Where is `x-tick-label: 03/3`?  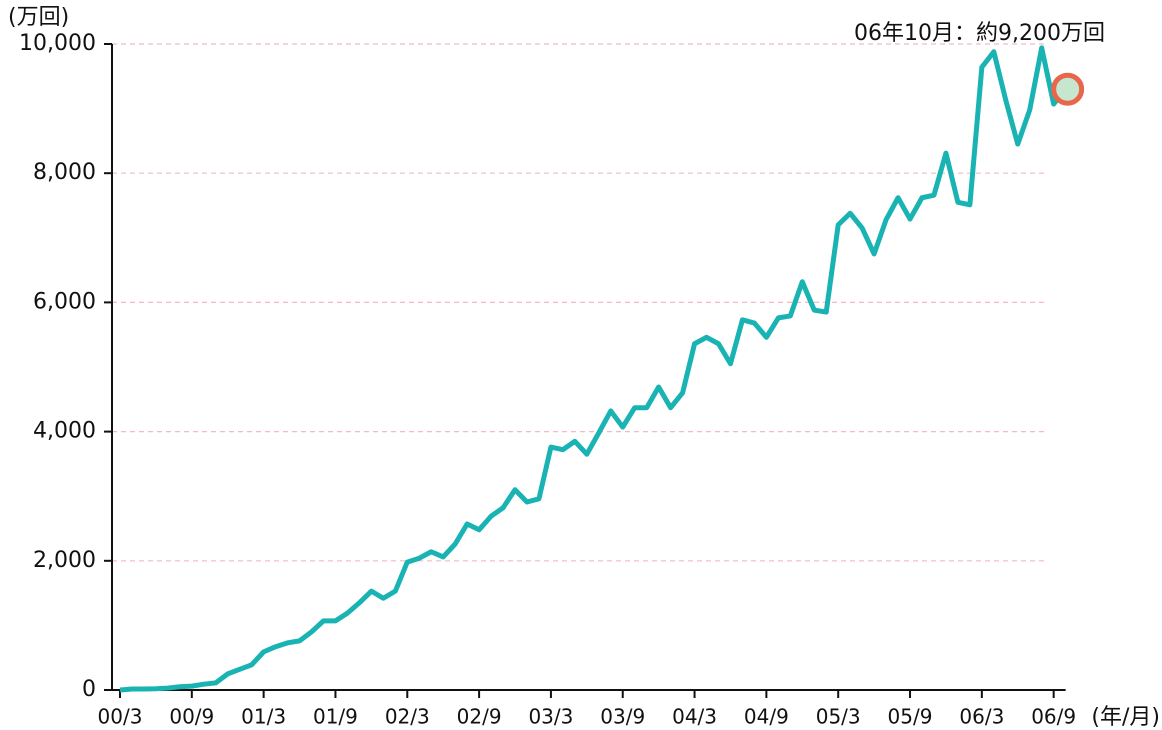 x-tick-label: 03/3 is located at coordinates (550, 717).